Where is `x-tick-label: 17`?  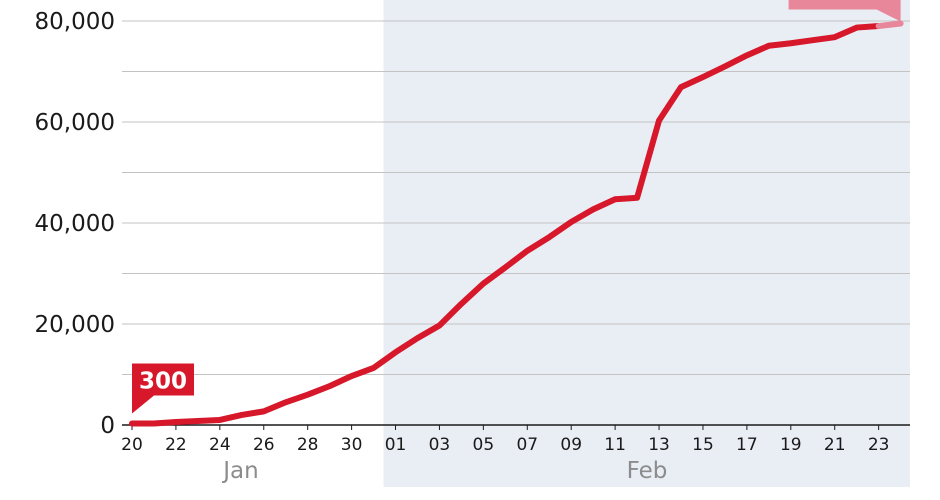 x-tick-label: 17 is located at coordinates (747, 445).